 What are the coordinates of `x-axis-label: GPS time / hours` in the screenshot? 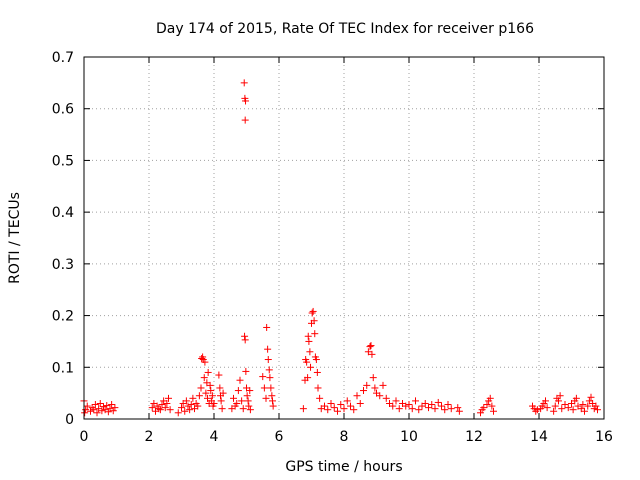 It's located at (343, 467).